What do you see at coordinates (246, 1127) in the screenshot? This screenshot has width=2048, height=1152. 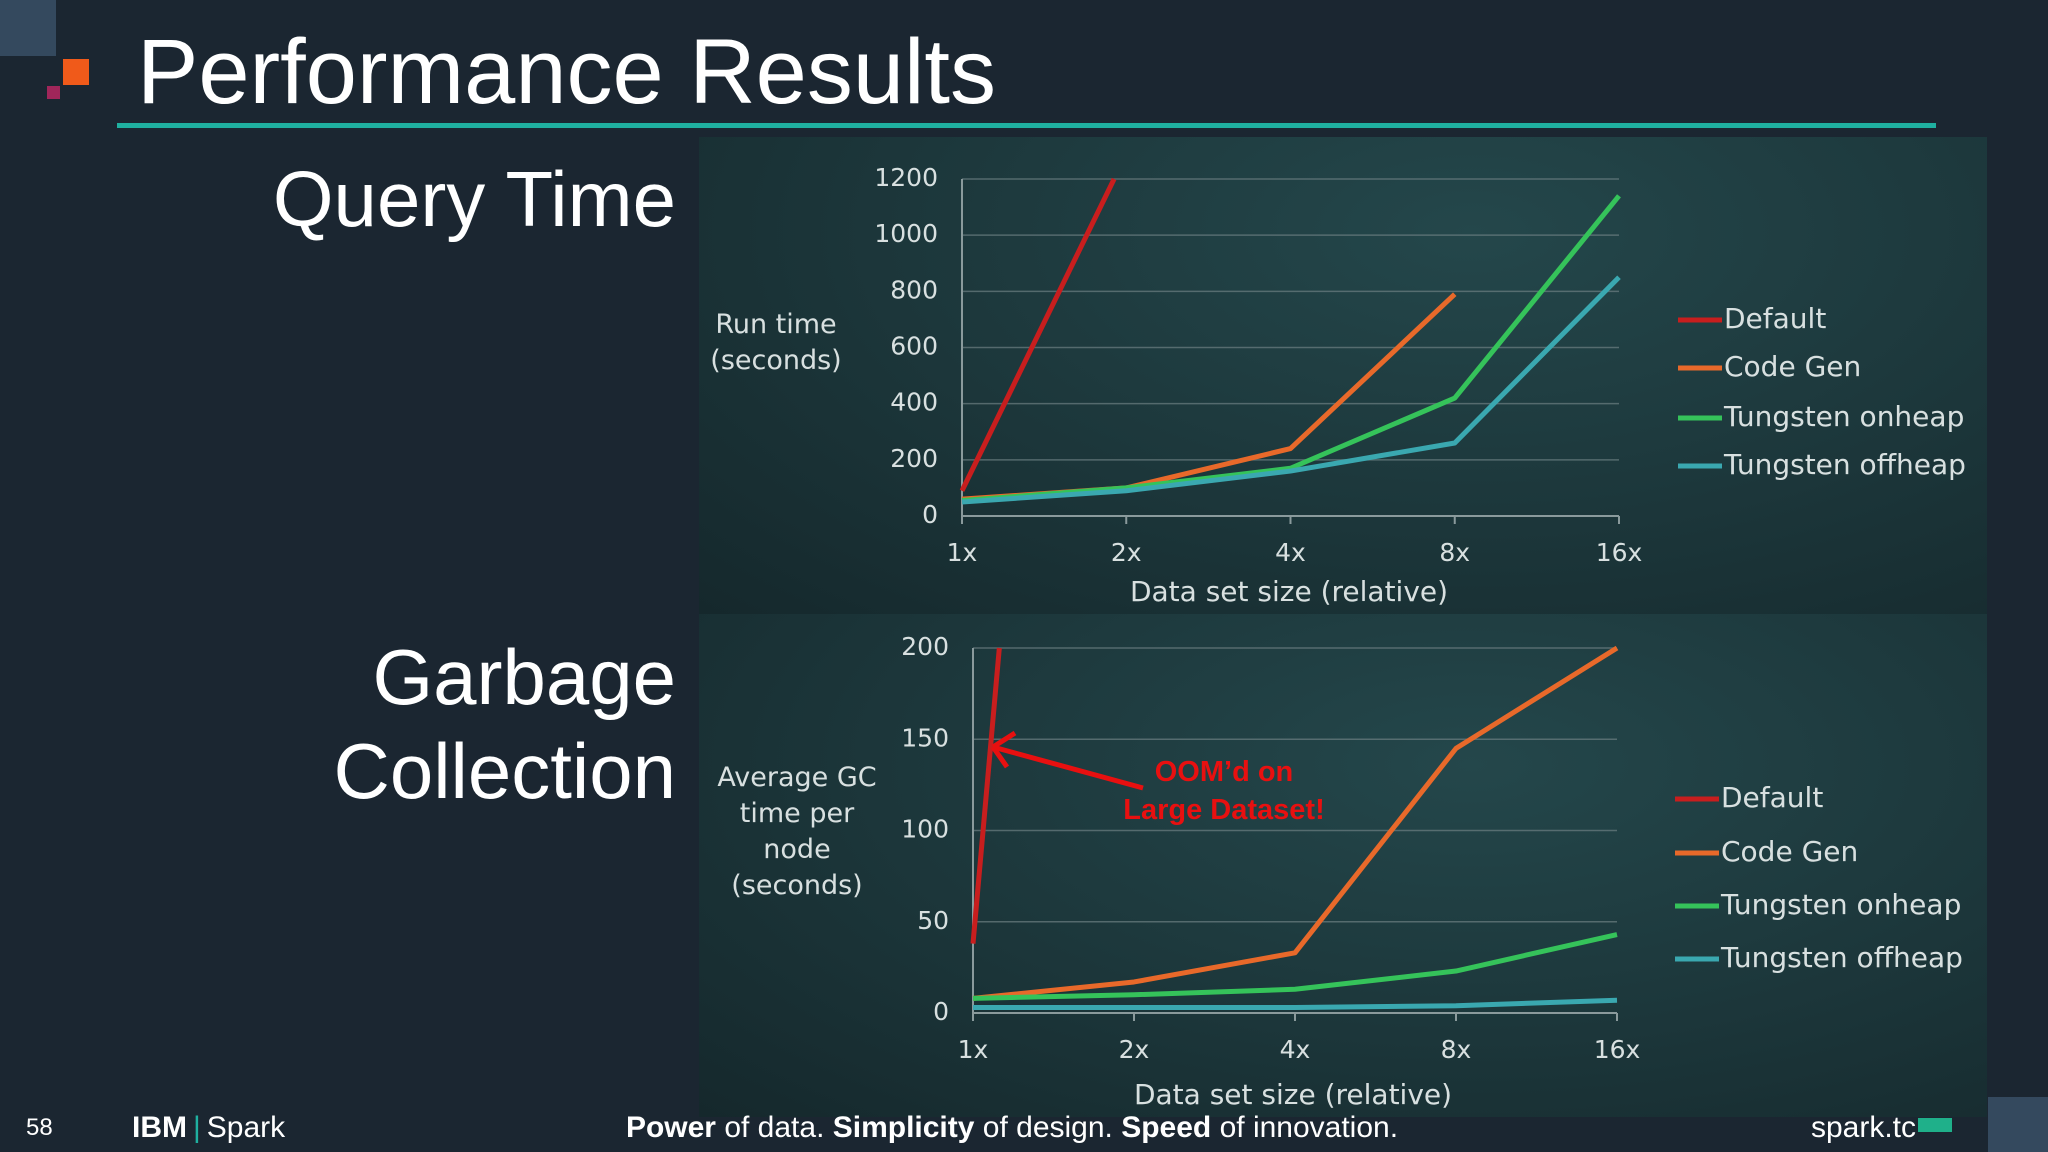 I see `product: Spark` at bounding box center [246, 1127].